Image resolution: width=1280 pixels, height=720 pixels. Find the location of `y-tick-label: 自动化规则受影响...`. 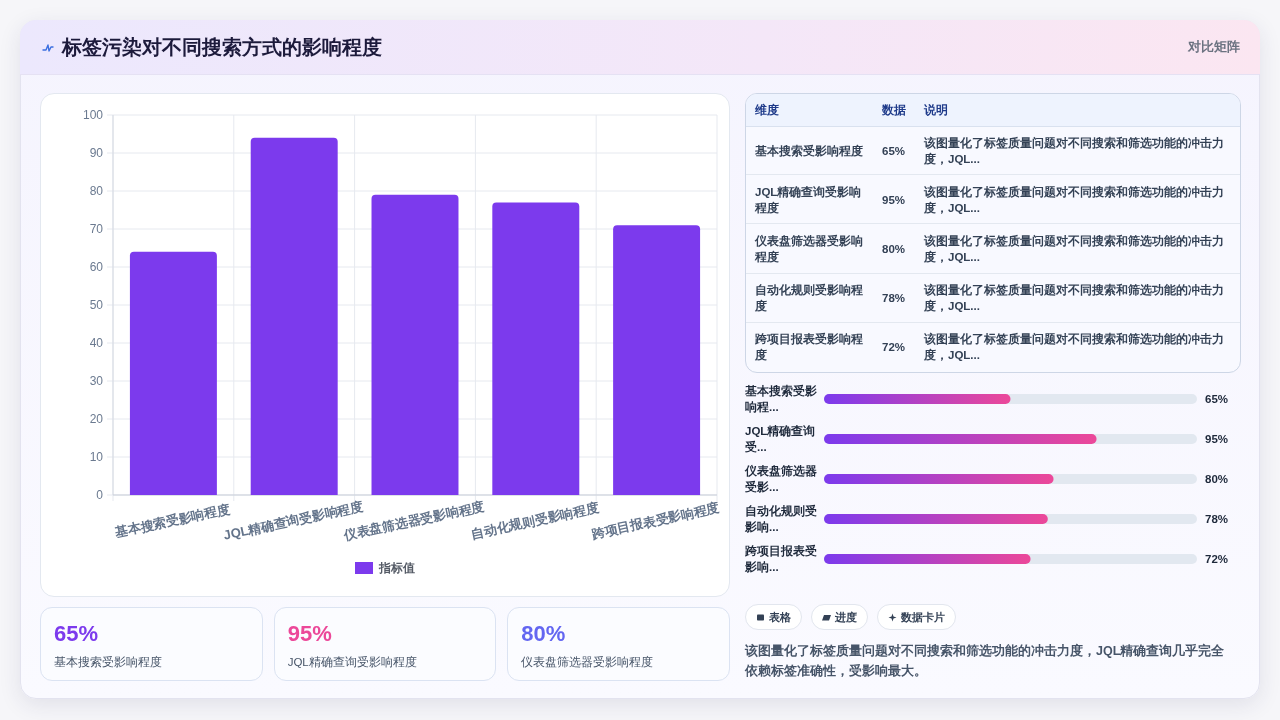

y-tick-label: 自动化规则受影响... is located at coordinates (781, 519).